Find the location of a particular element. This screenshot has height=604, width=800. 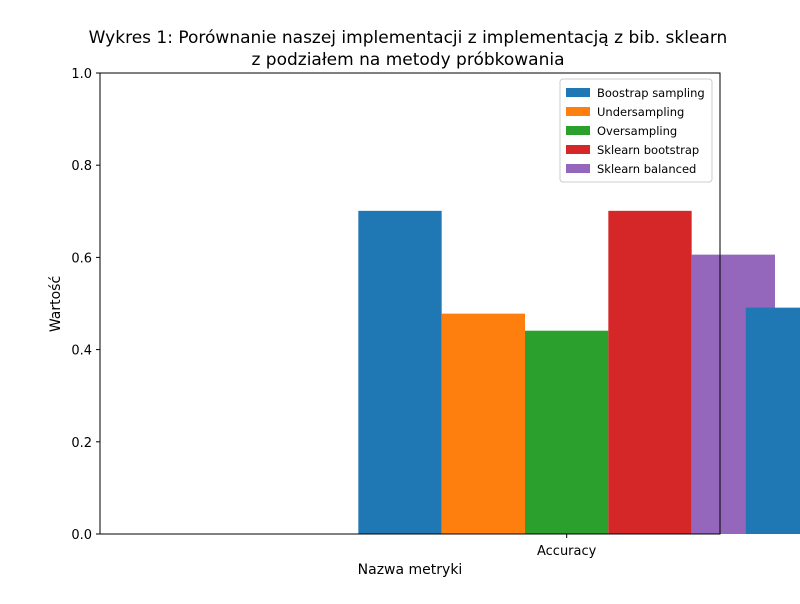

y-tick-label-3: 0.6 is located at coordinates (81, 258).